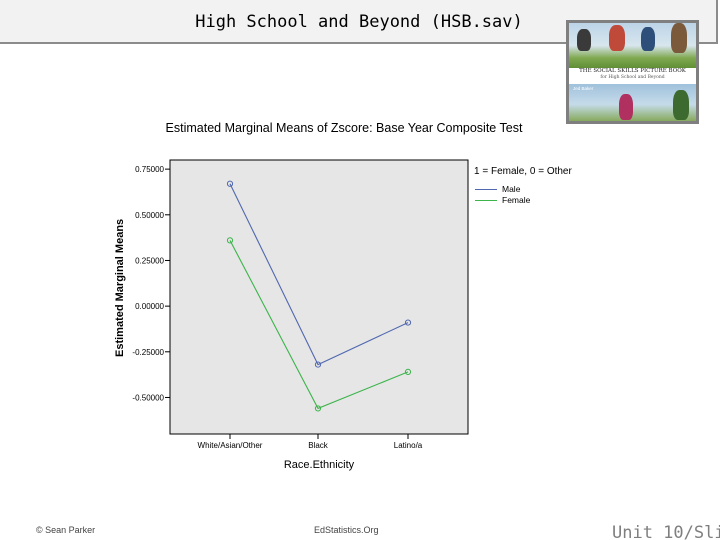 Image resolution: width=720 pixels, height=540 pixels. What do you see at coordinates (486, 200) in the screenshot?
I see `legend-swatch-female` at bounding box center [486, 200].